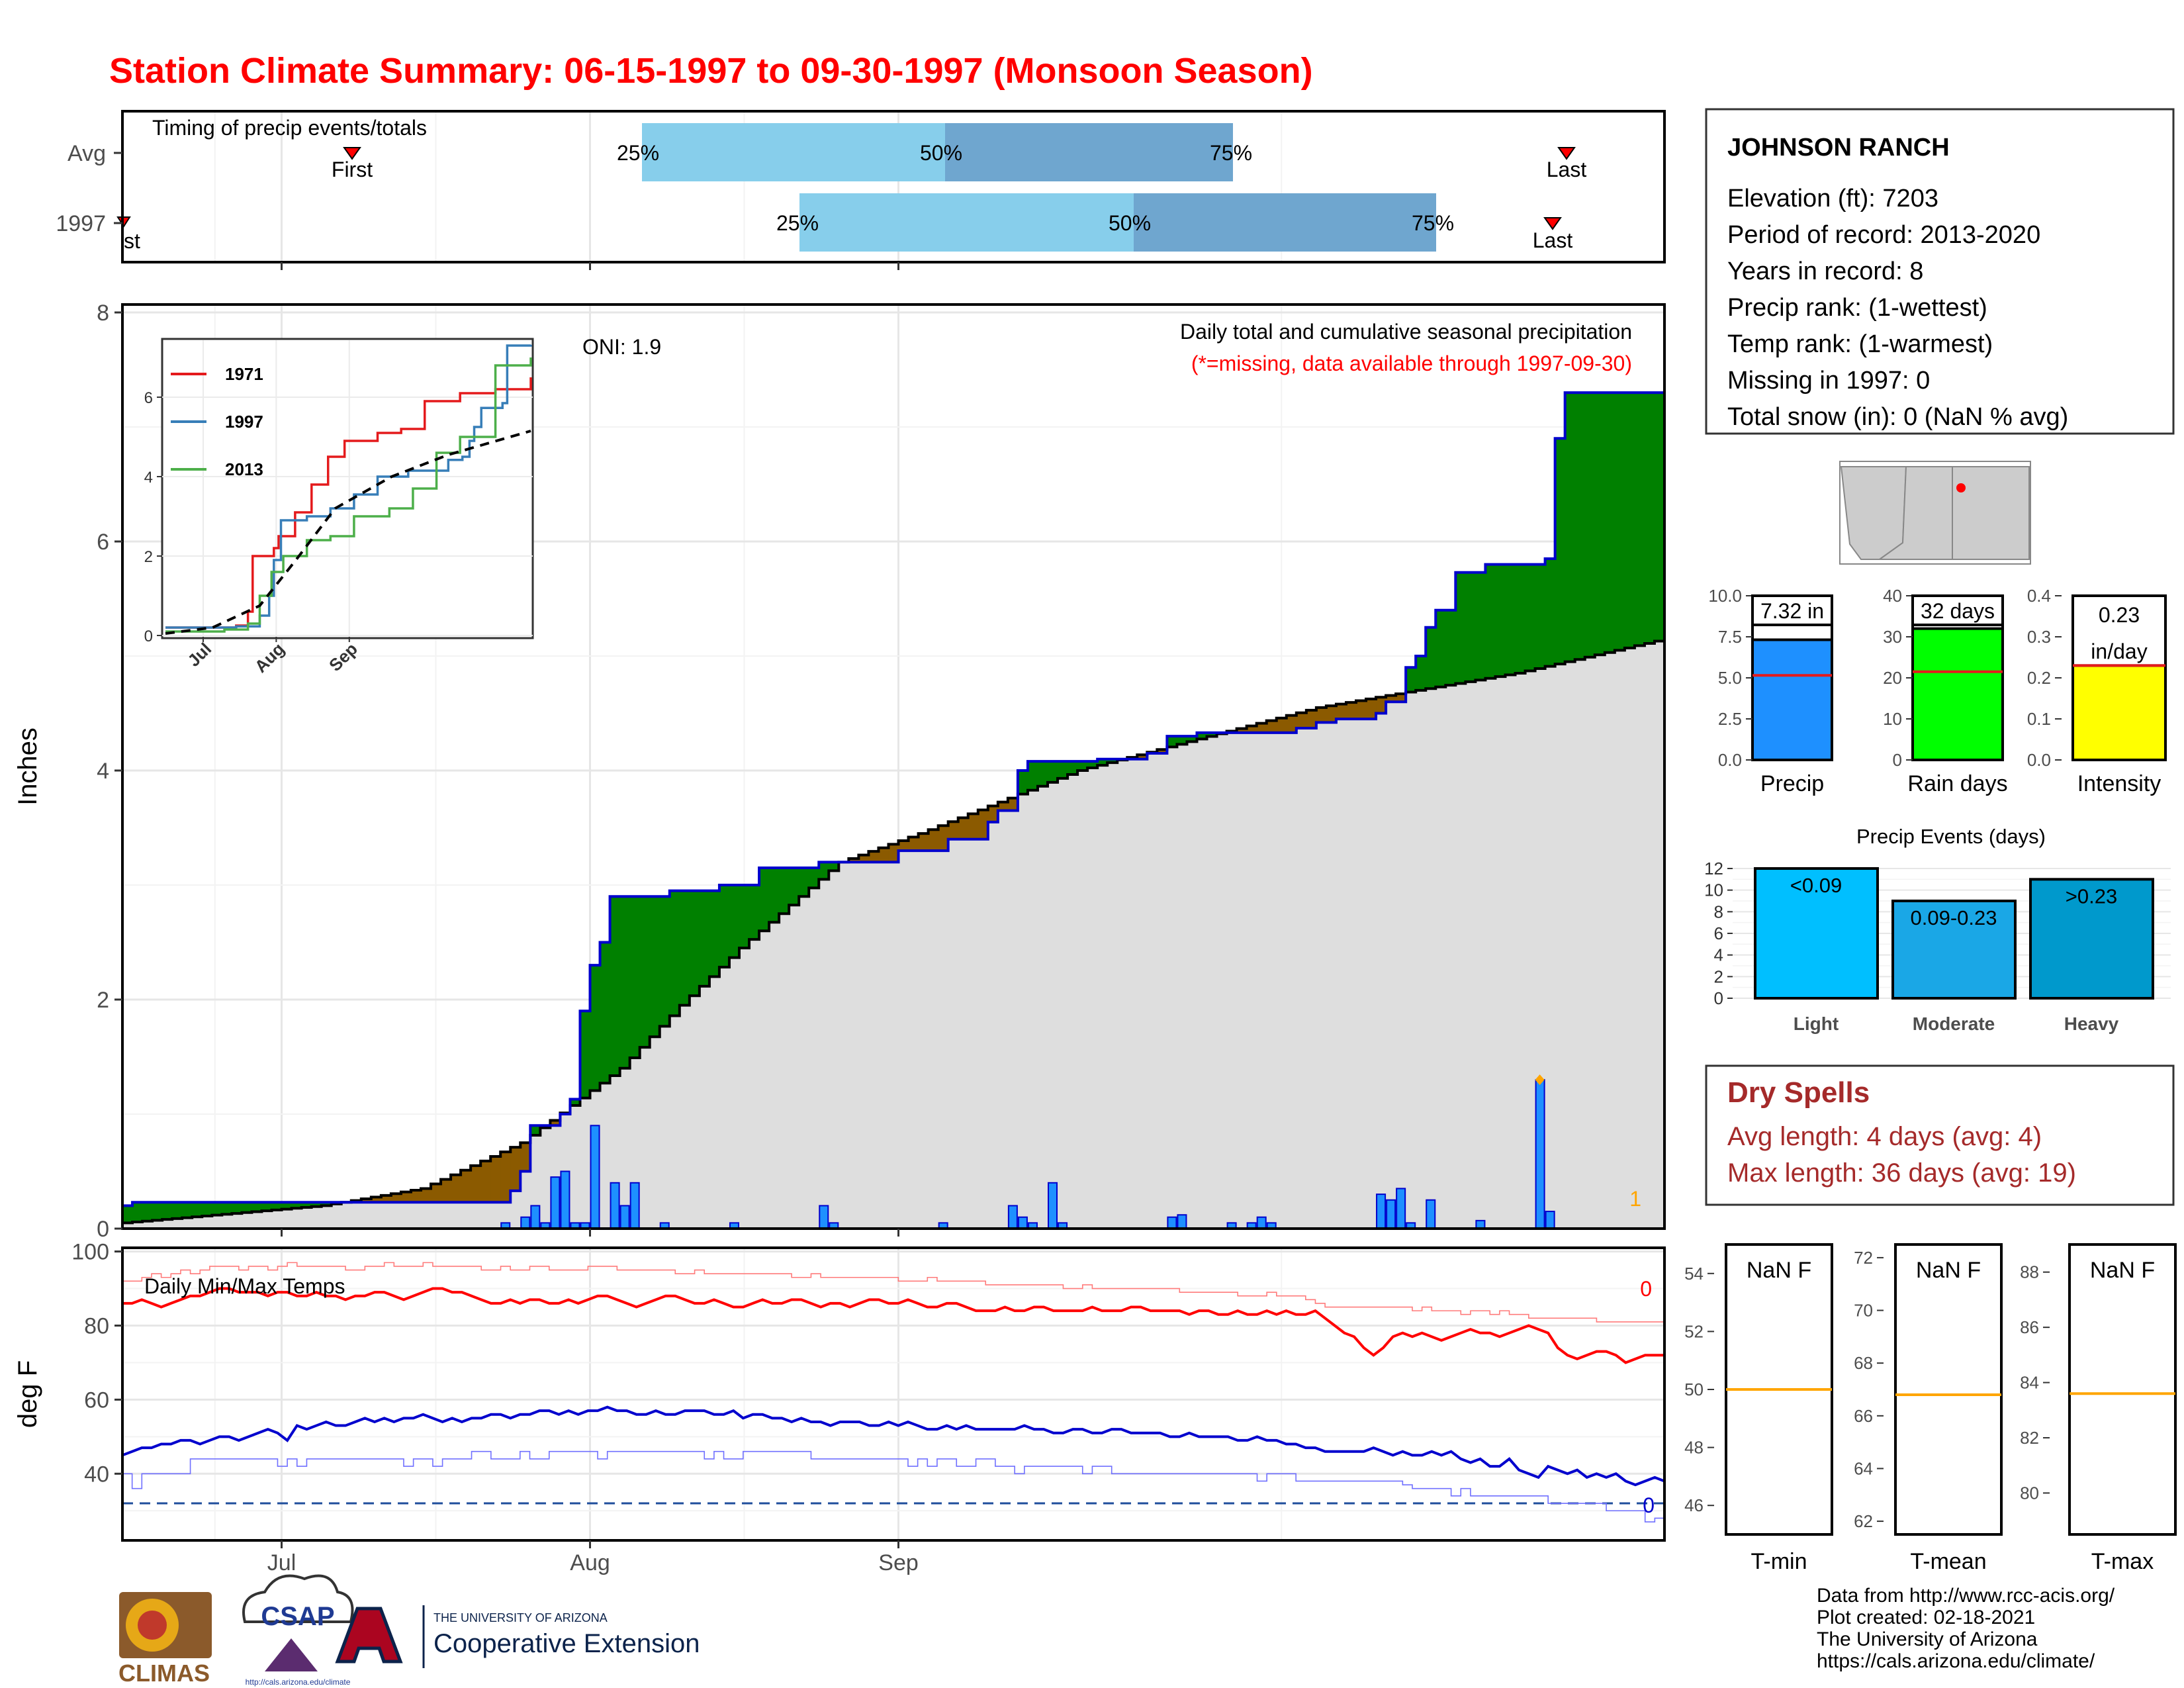 This screenshot has height=1688, width=2184. What do you see at coordinates (217, 421) in the screenshot?
I see `inset-legend: 1971 1997 2013` at bounding box center [217, 421].